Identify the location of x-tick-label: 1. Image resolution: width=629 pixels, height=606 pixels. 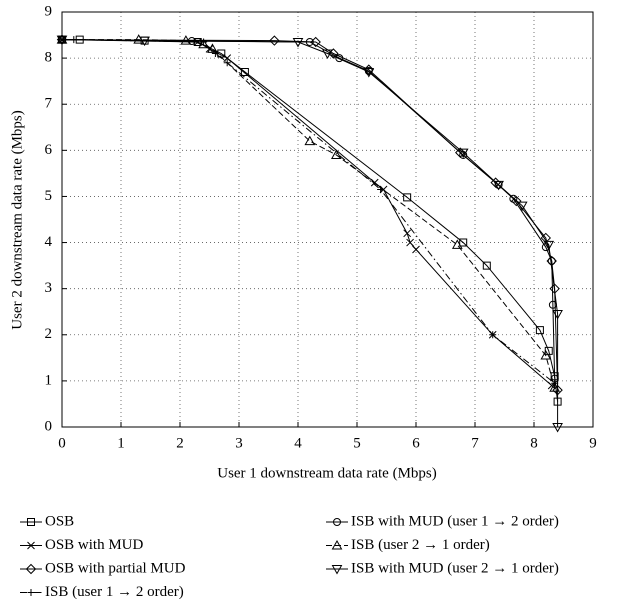
(121, 443).